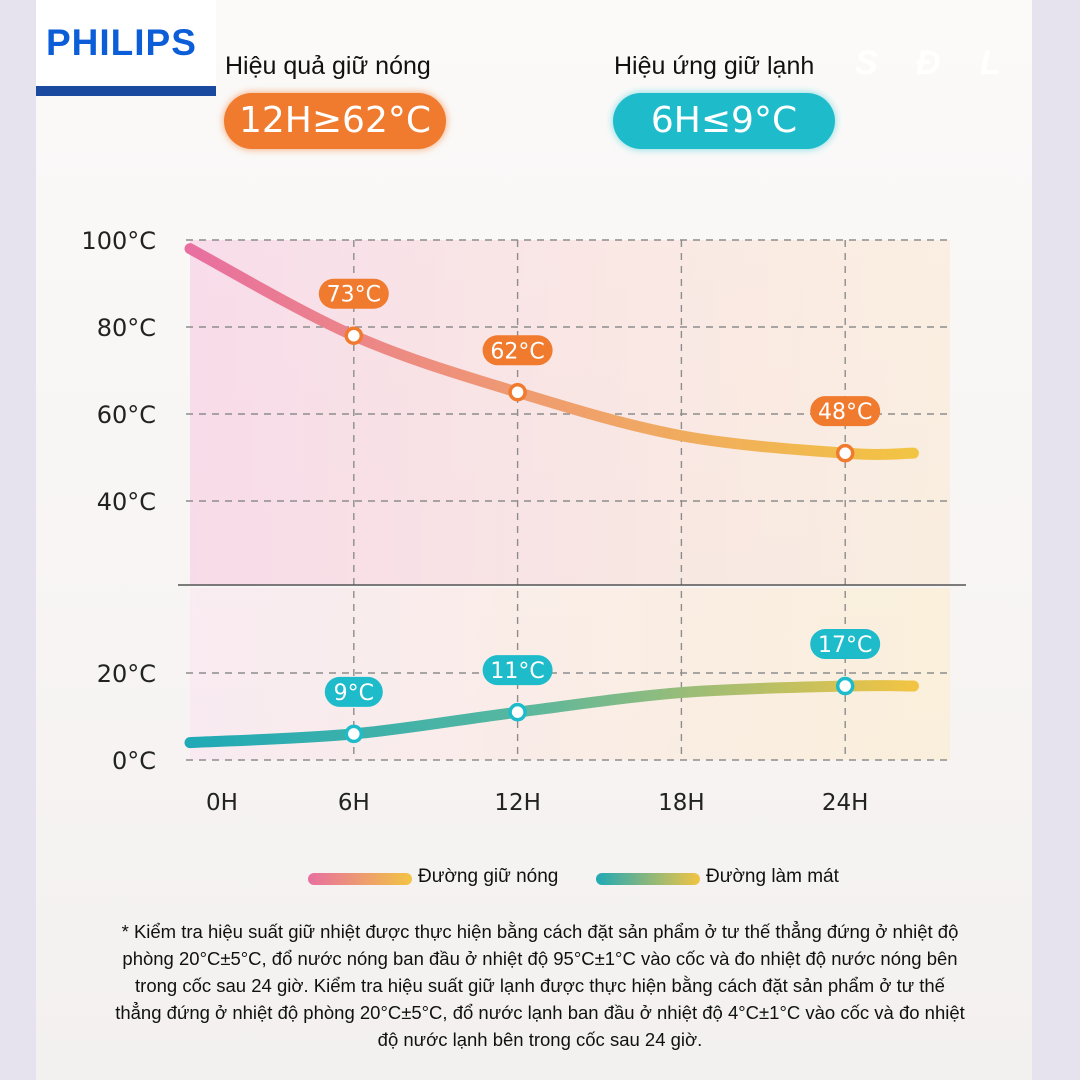  What do you see at coordinates (714, 66) in the screenshot?
I see `cold-heading: Hiệu ứng giữ lạnh` at bounding box center [714, 66].